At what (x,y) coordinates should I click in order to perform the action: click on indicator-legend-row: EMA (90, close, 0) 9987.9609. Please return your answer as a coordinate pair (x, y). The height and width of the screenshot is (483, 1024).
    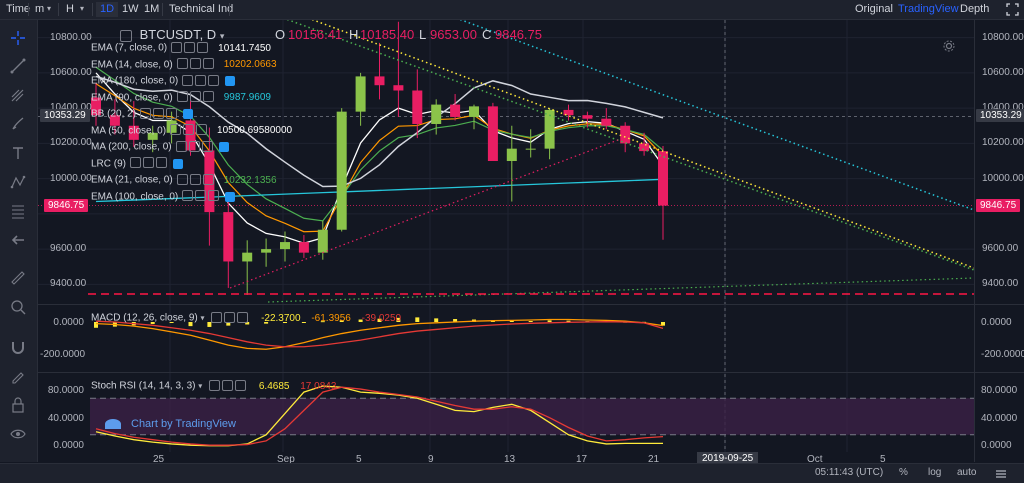
    Looking at the image, I should click on (181, 98).